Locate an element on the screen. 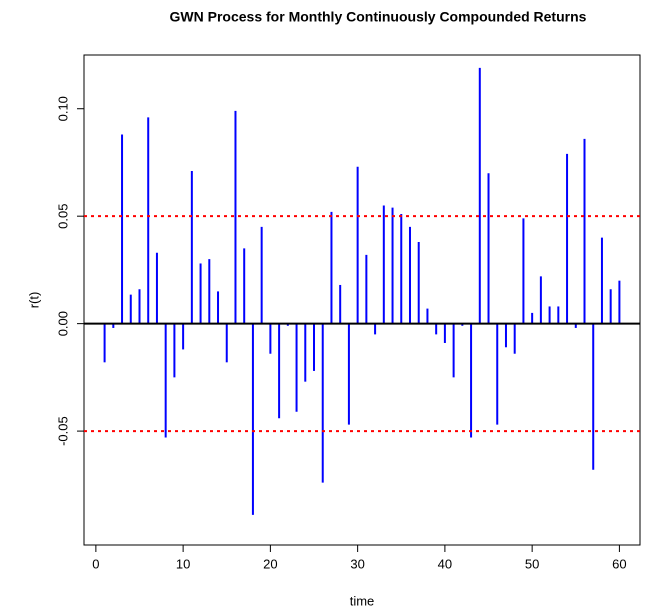 Image resolution: width=670 pixels, height=611 pixels. x-tick-label: 0 is located at coordinates (95, 563).